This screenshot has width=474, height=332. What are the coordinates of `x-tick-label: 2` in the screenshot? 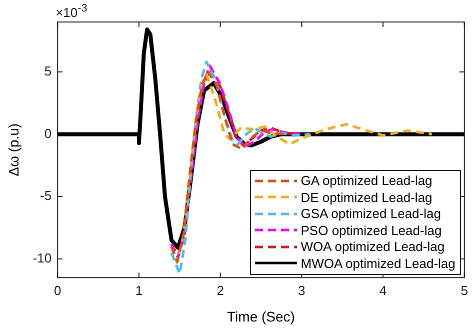 It's located at (220, 290).